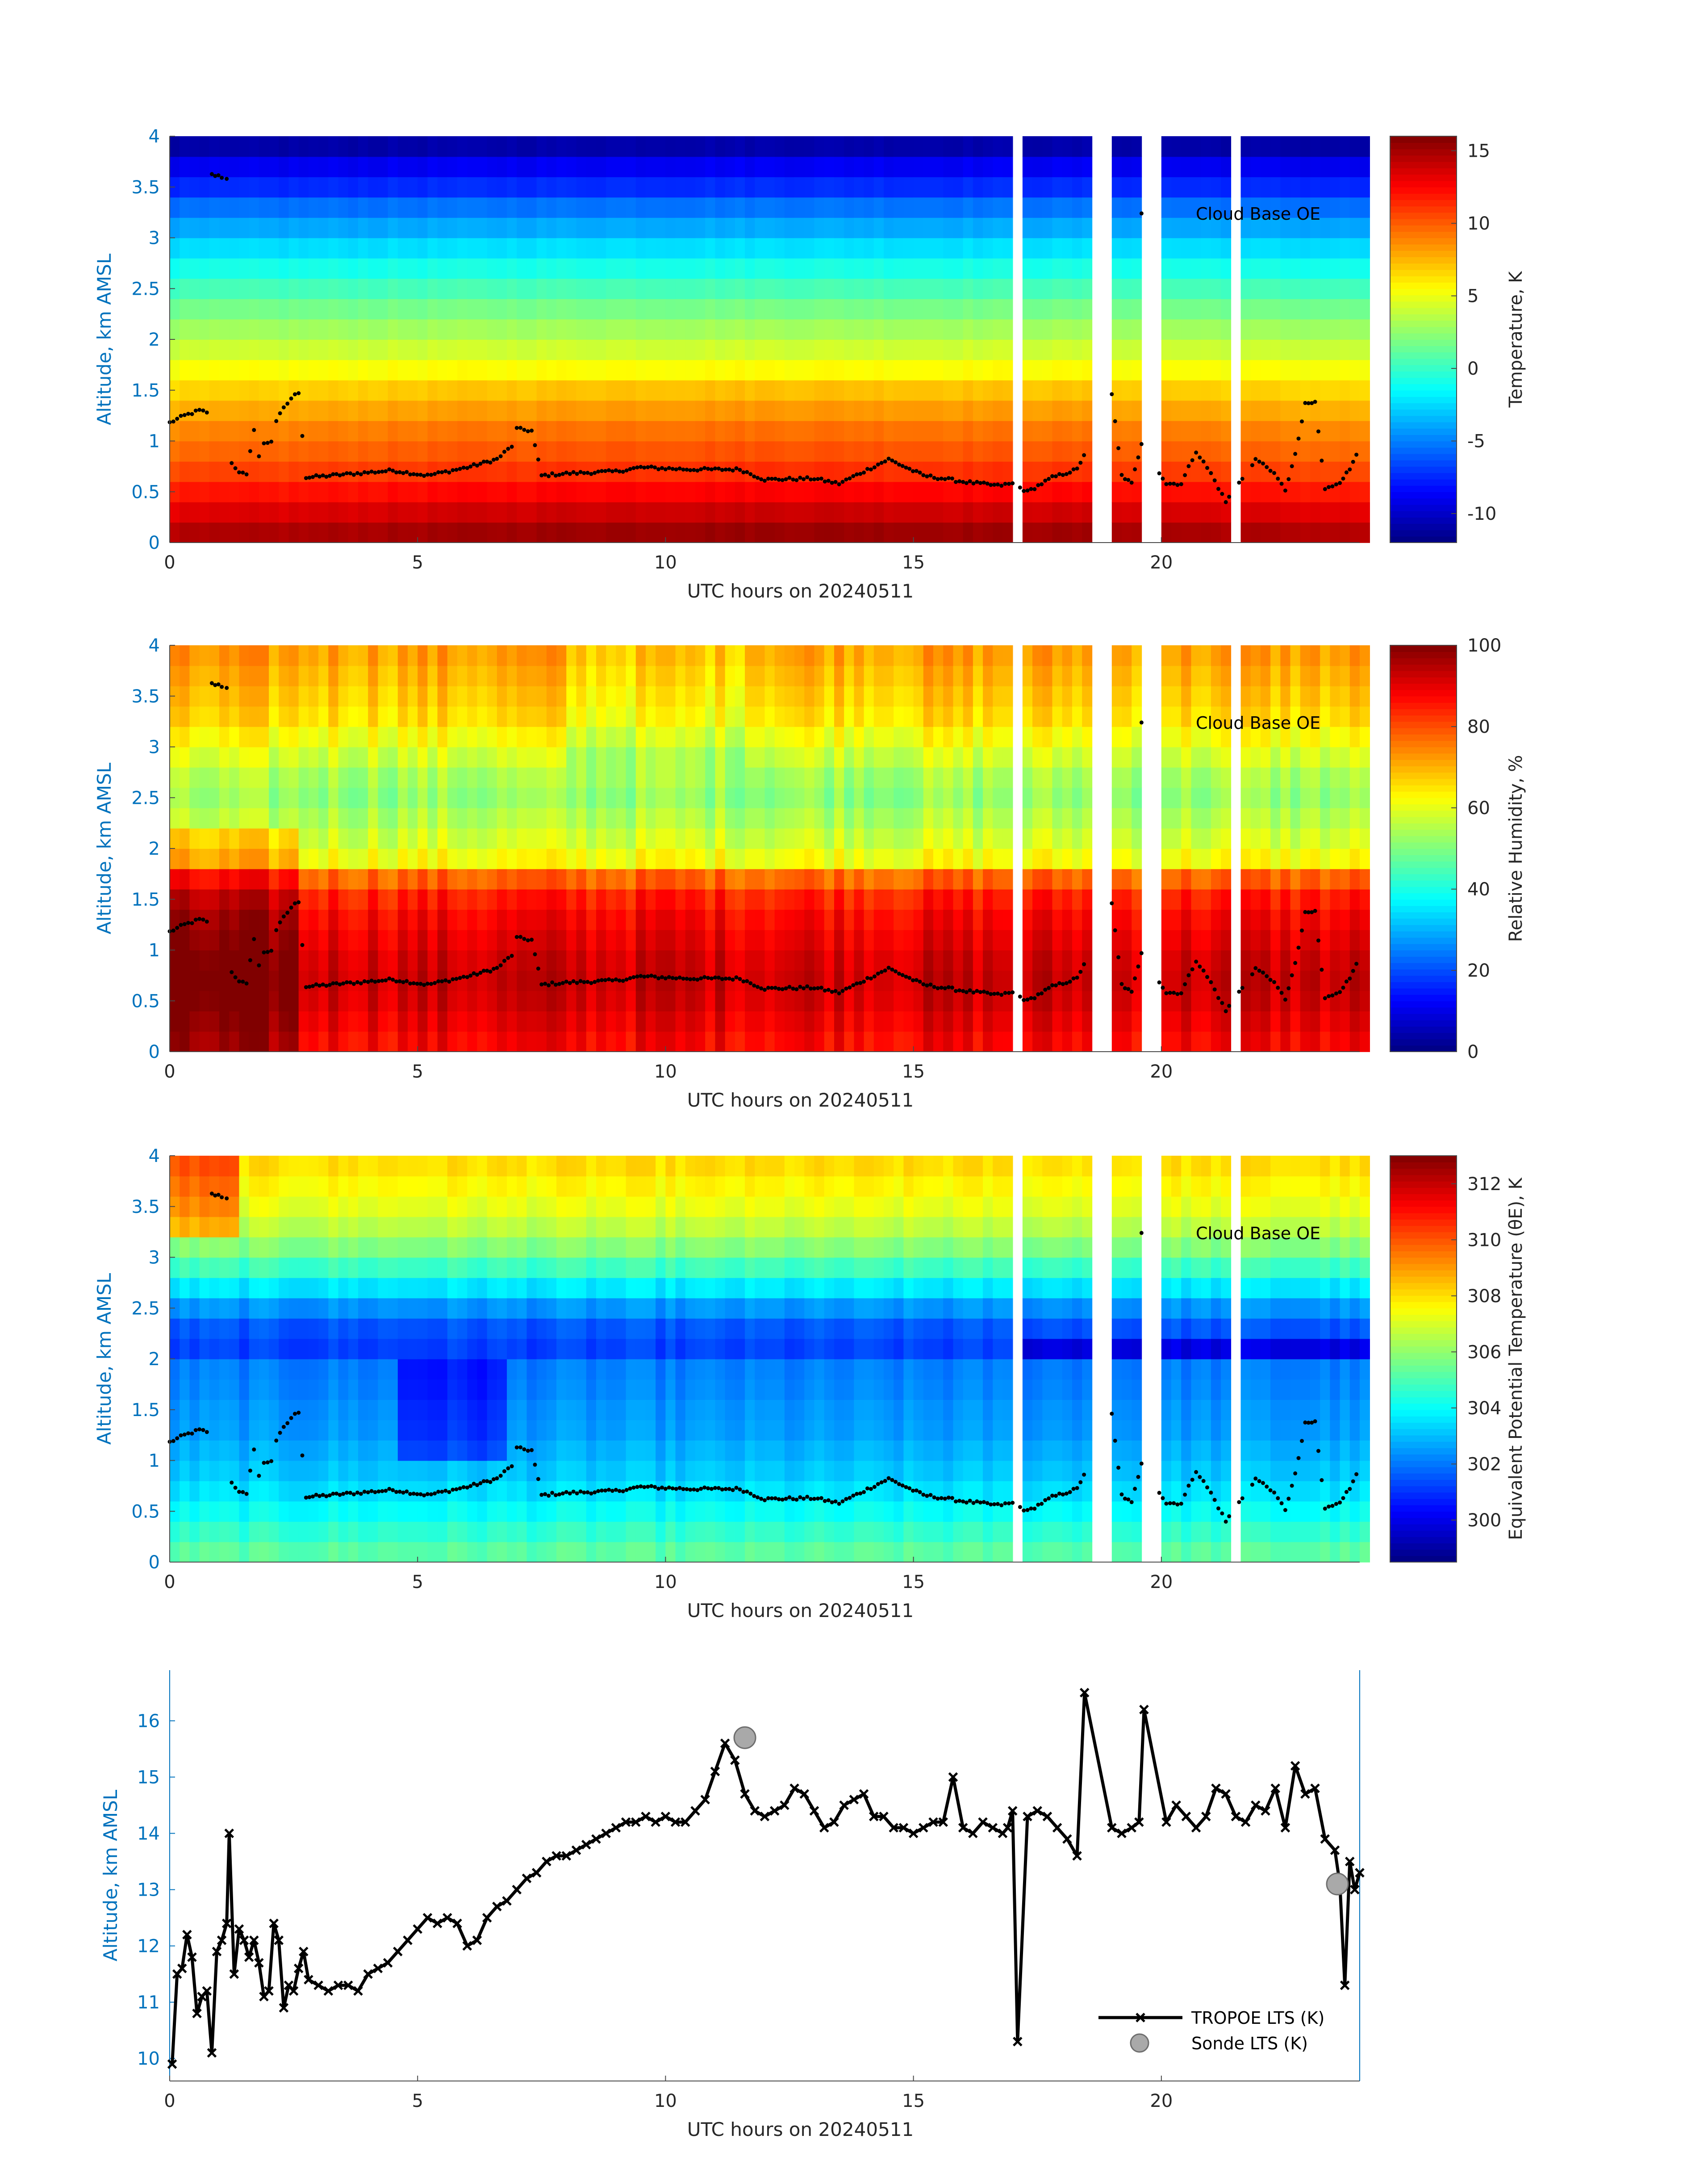  Describe the element at coordinates (145, 187) in the screenshot. I see `y-tick-label: 3.5` at that location.